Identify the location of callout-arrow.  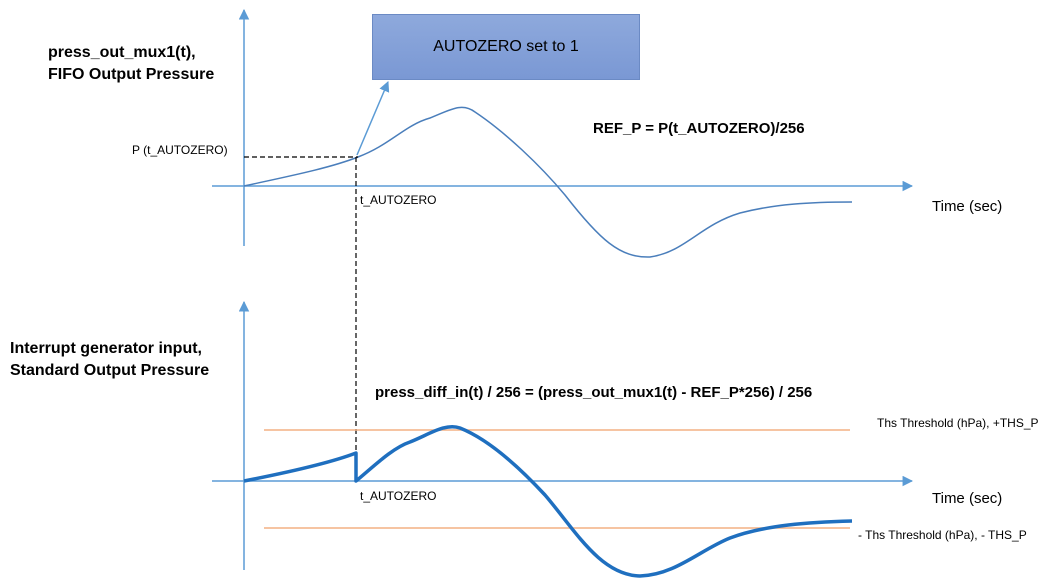
(373, 118).